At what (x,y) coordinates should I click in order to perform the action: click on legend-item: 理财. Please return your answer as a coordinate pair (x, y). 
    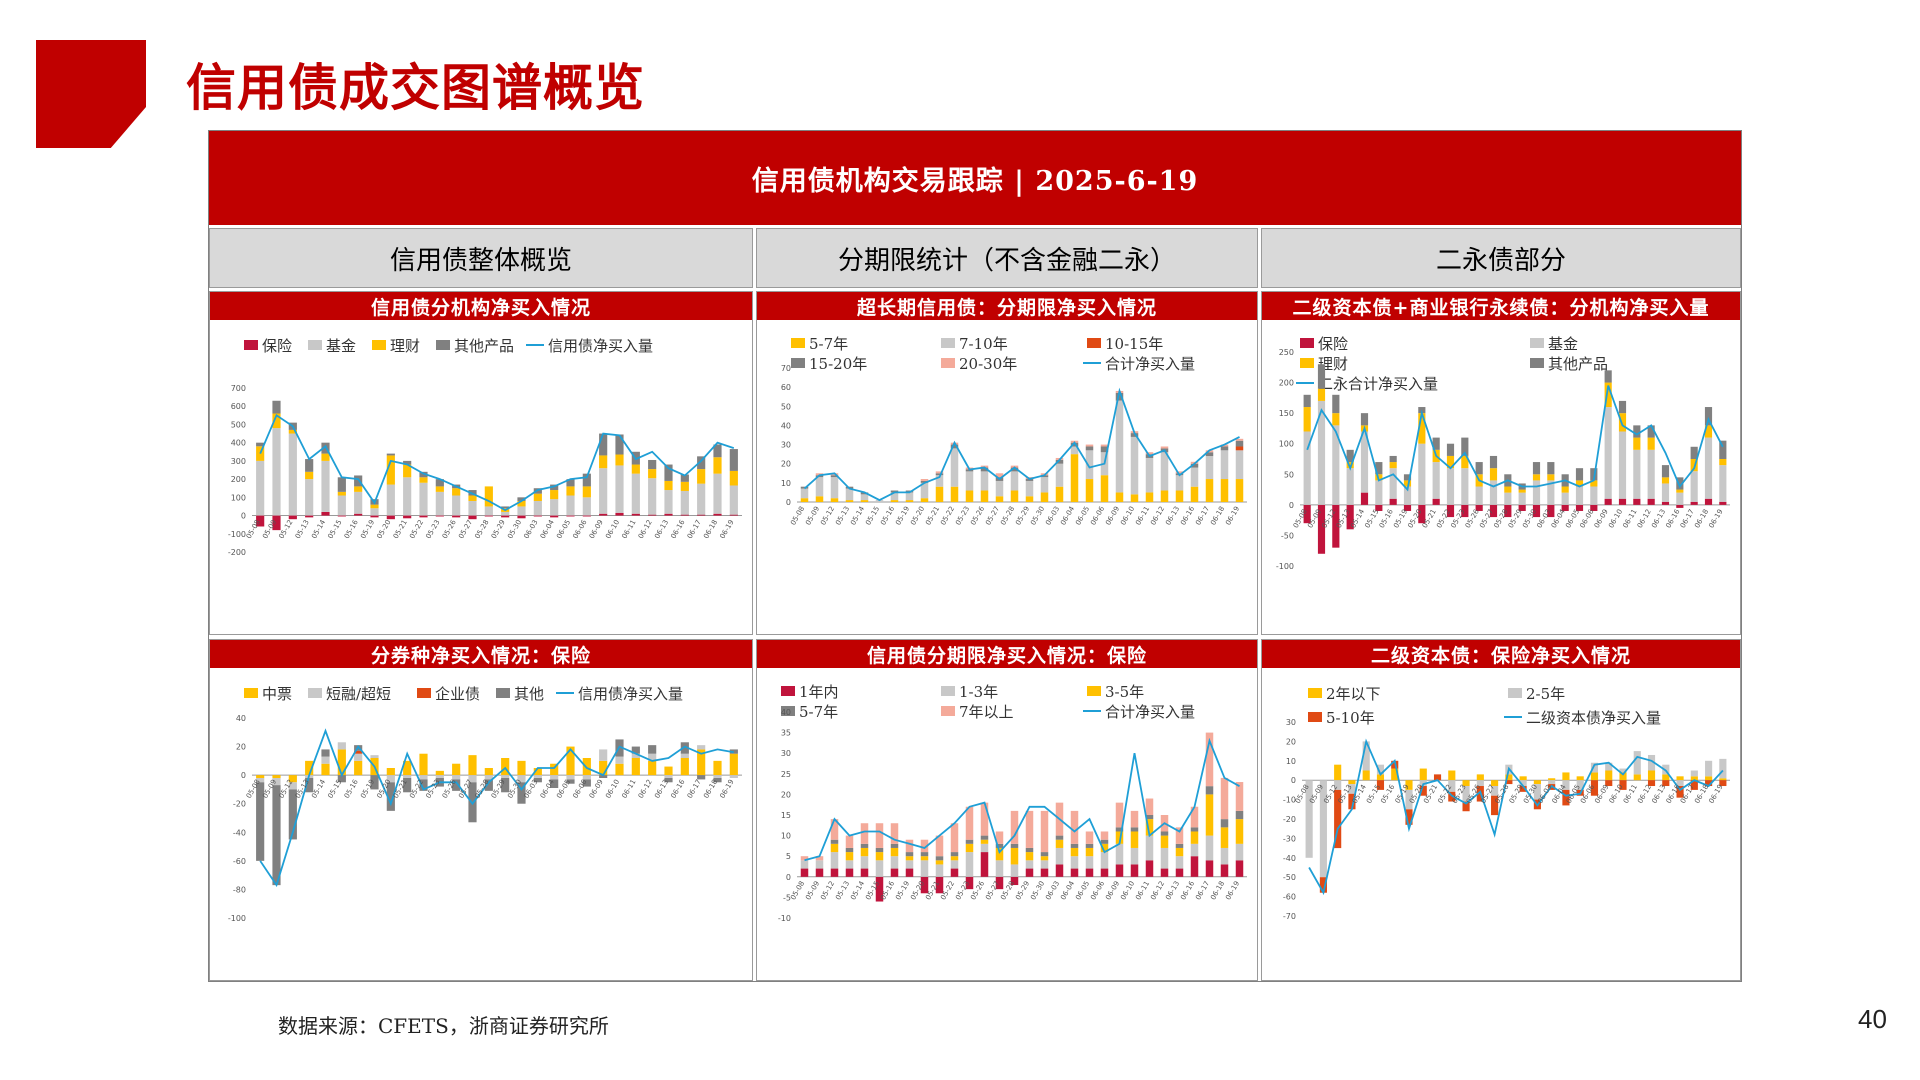
    Looking at the image, I should click on (396, 346).